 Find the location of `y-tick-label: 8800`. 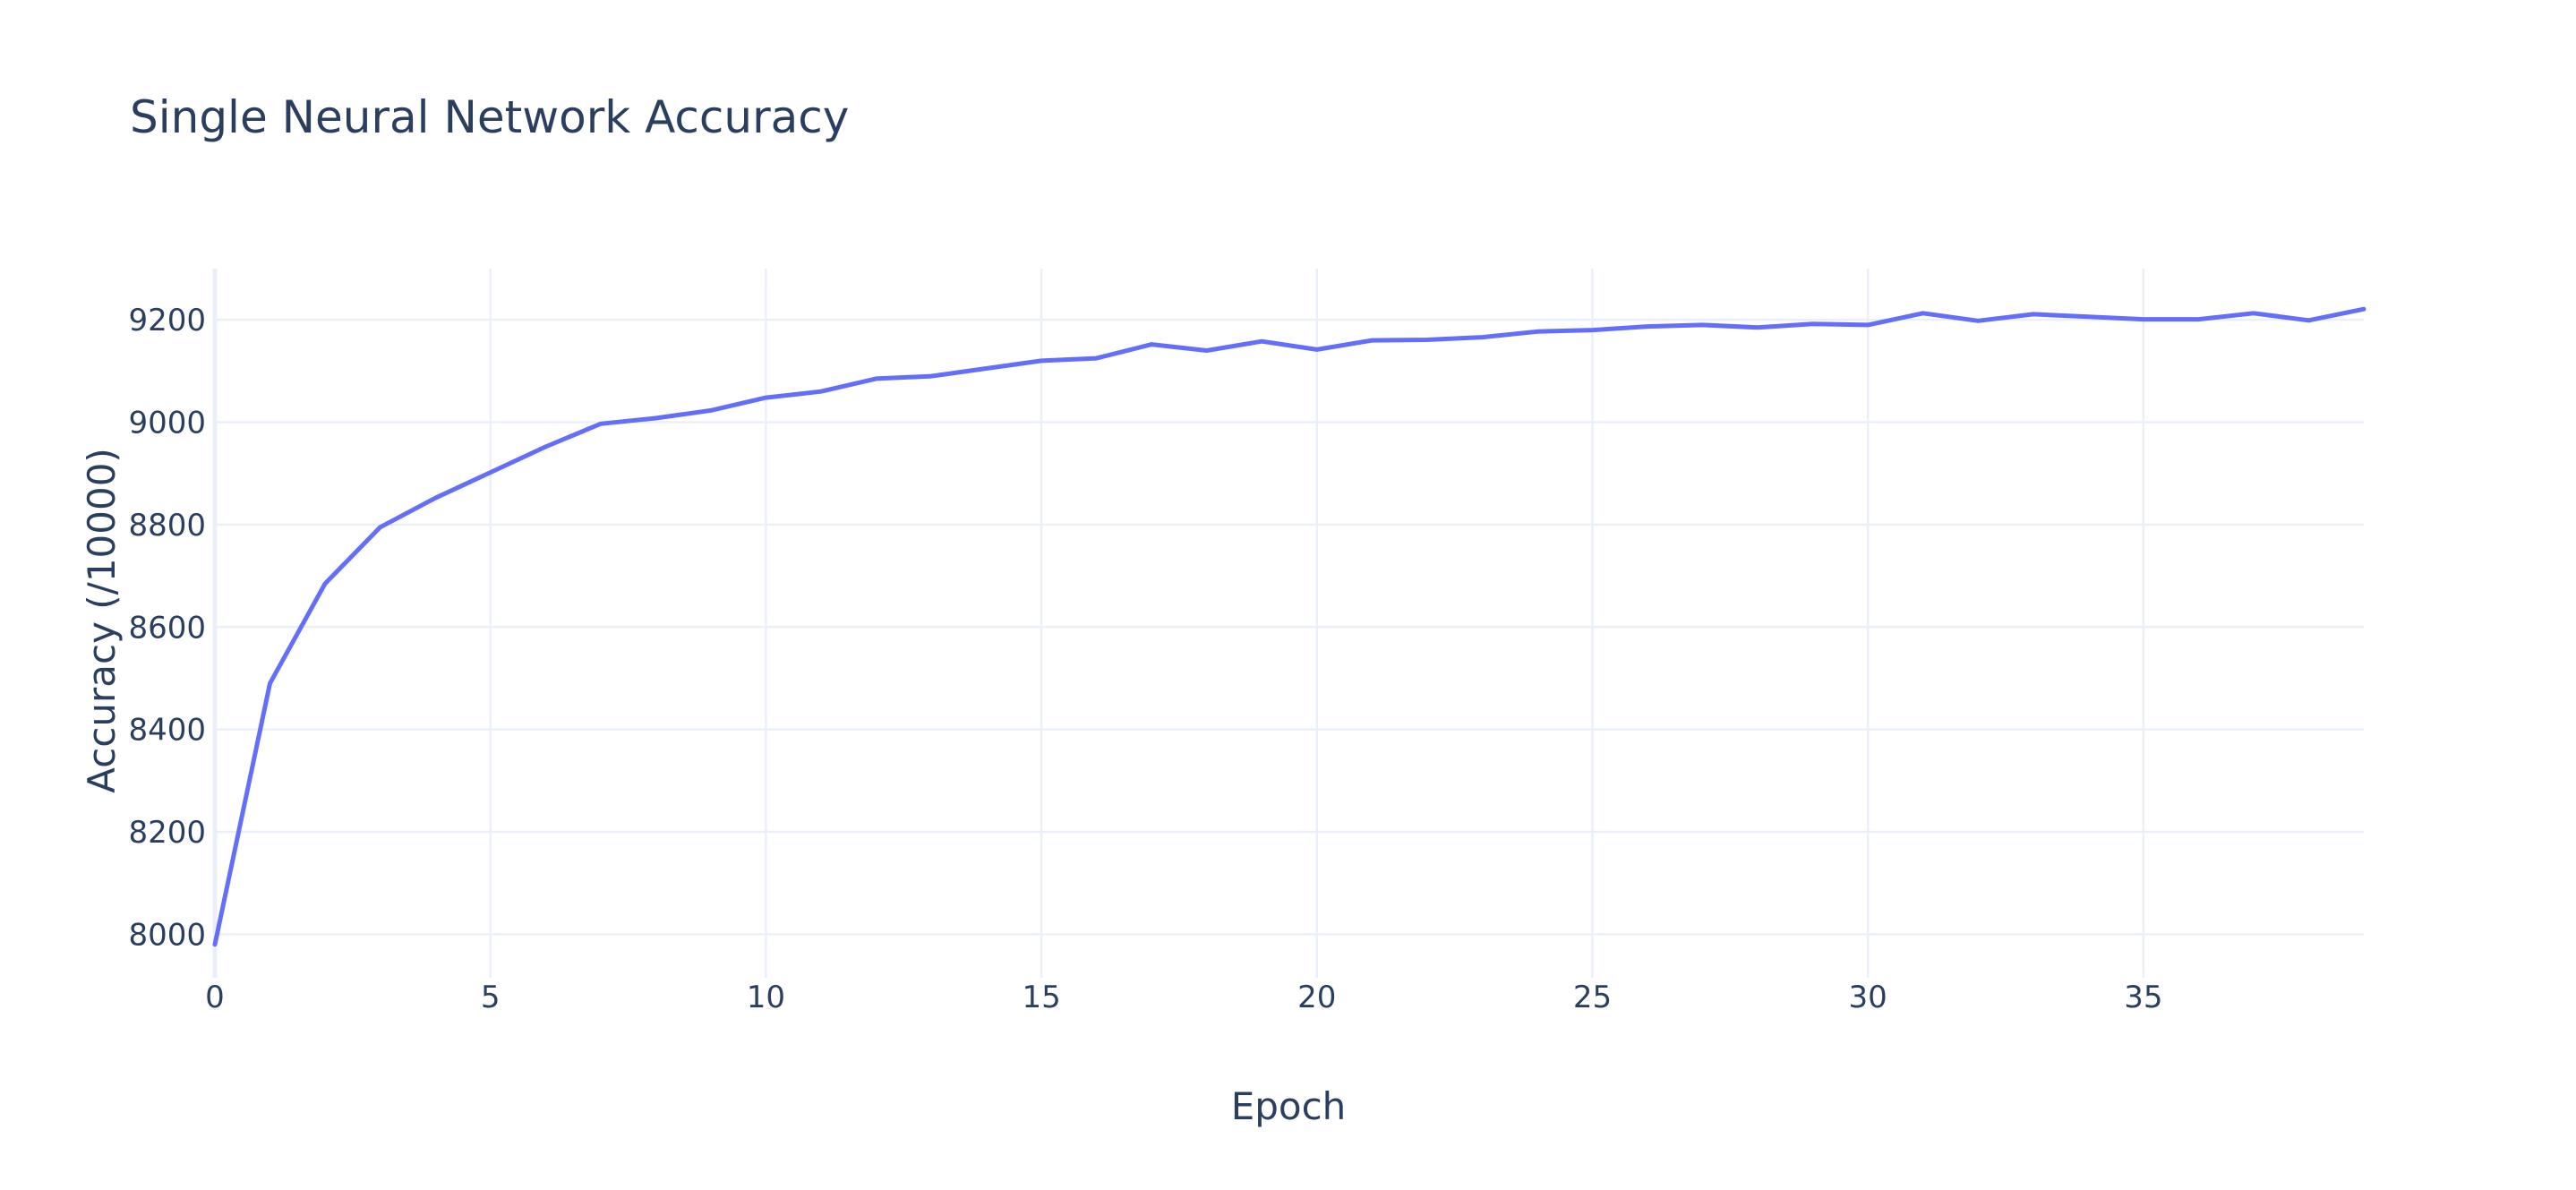

y-tick-label: 8800 is located at coordinates (167, 526).